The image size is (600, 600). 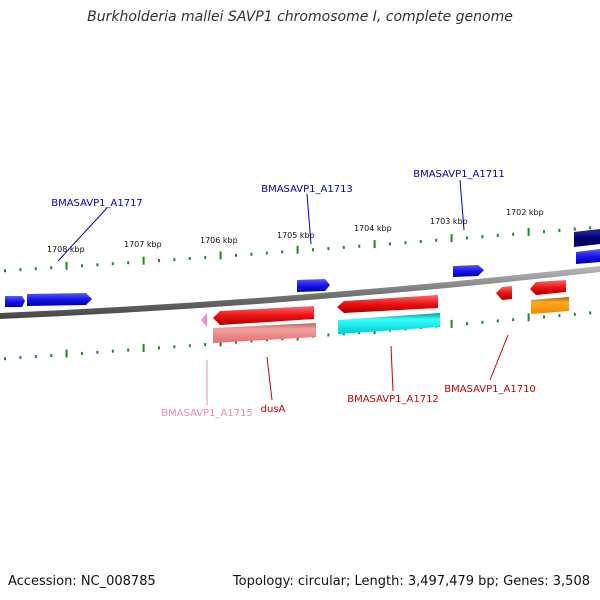 I want to click on gene-label-bmasavp1-a1715: BMASAVP1_A1715, so click(x=207, y=413).